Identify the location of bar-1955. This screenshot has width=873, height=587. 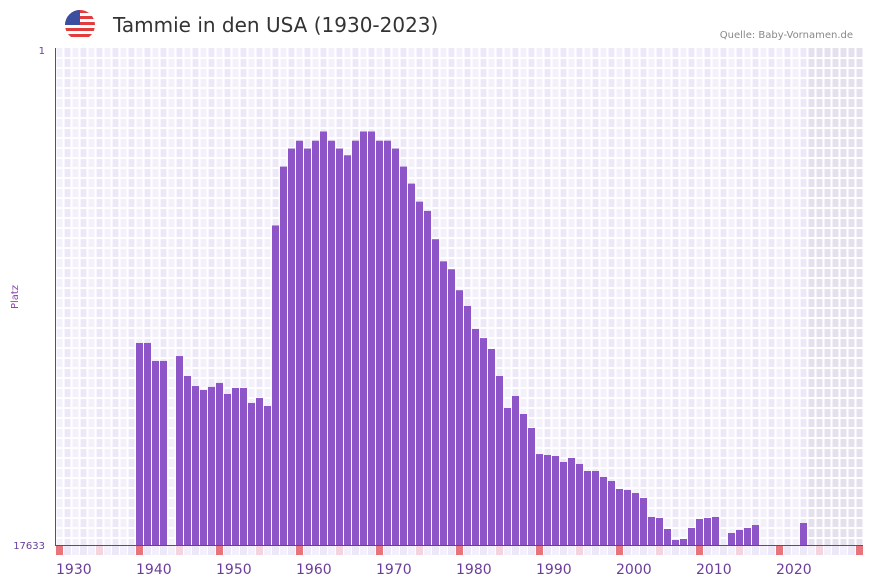
(259, 471).